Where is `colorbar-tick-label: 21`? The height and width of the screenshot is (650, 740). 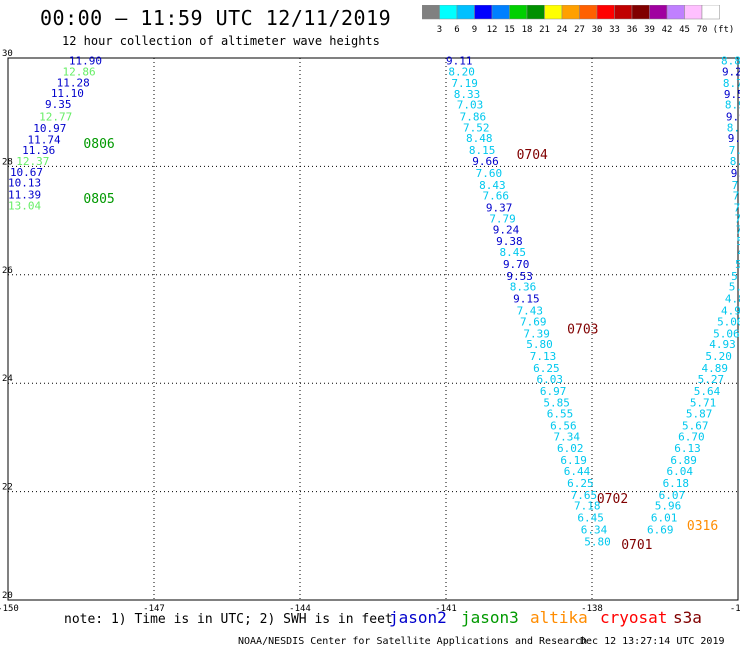 colorbar-tick-label: 21 is located at coordinates (544, 30).